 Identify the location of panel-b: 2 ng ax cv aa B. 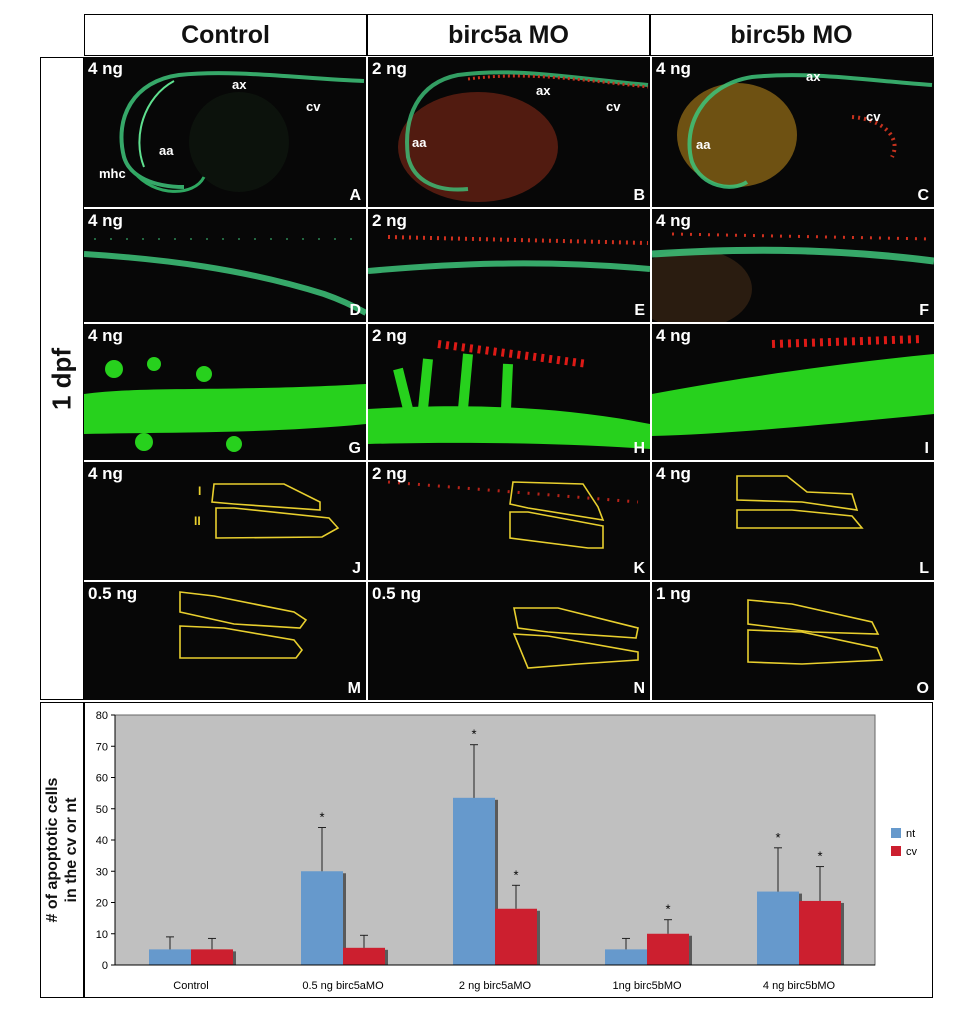
(509, 132).